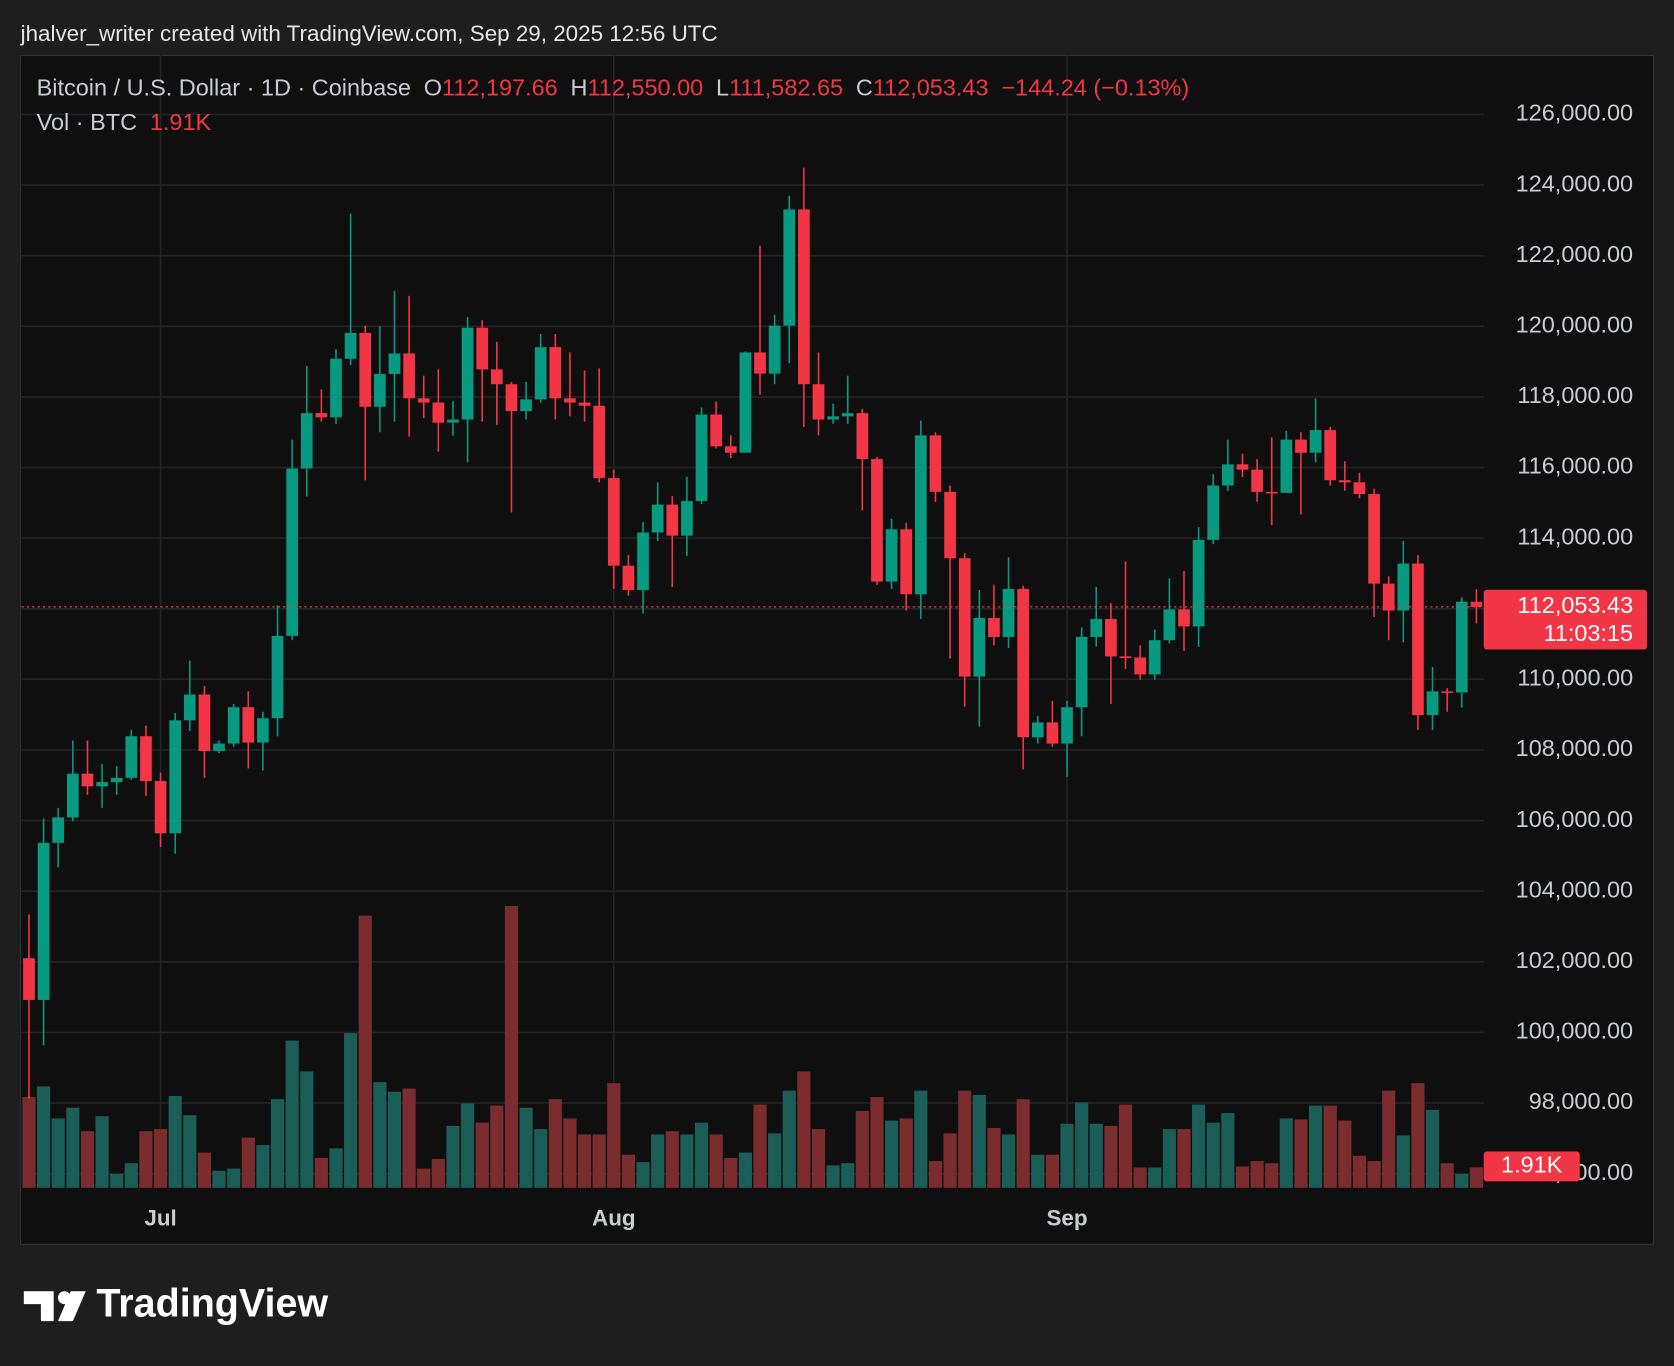 The height and width of the screenshot is (1366, 1674). I want to click on y-tick-label: 118,000.00, so click(1575, 395).